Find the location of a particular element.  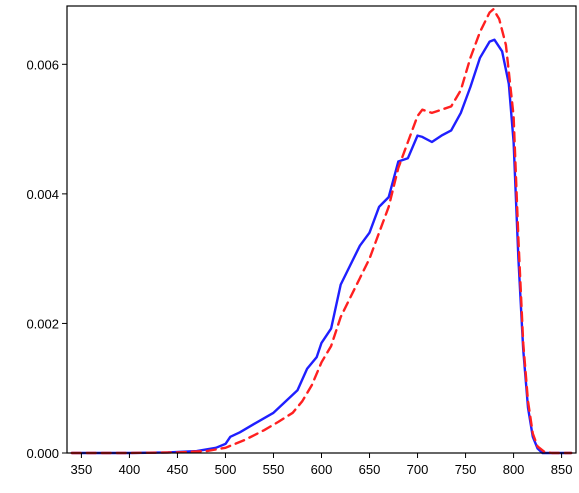

y-tick-label: 0.004 is located at coordinates (42, 194).